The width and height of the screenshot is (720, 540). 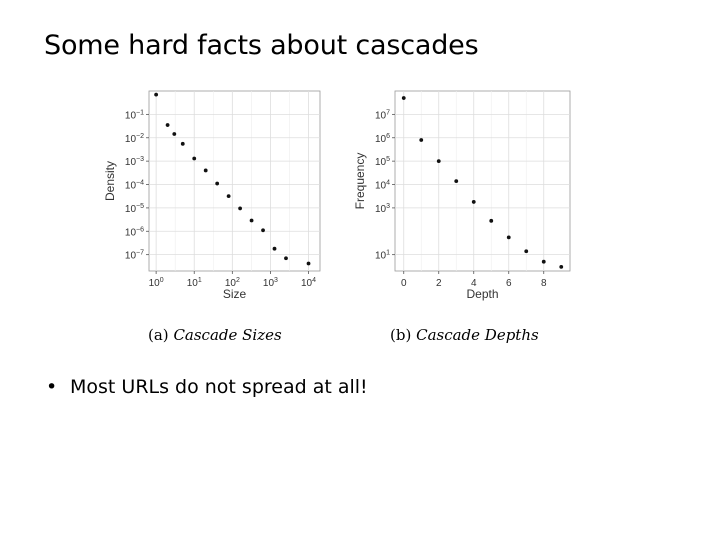 What do you see at coordinates (544, 283) in the screenshot?
I see `x-tick-label: 8` at bounding box center [544, 283].